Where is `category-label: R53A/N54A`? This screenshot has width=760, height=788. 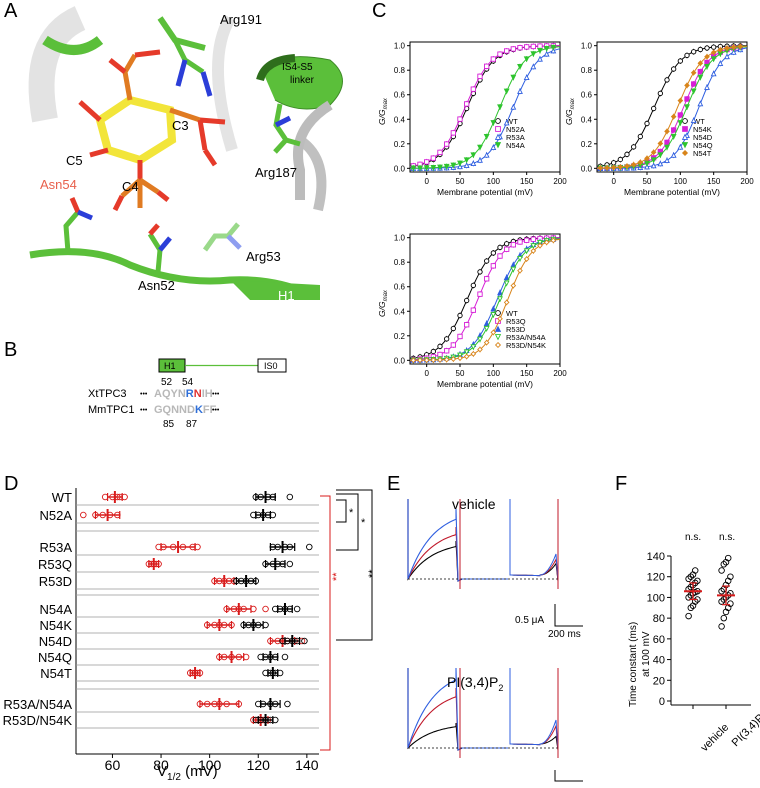 category-label: R53A/N54A is located at coordinates (37, 704).